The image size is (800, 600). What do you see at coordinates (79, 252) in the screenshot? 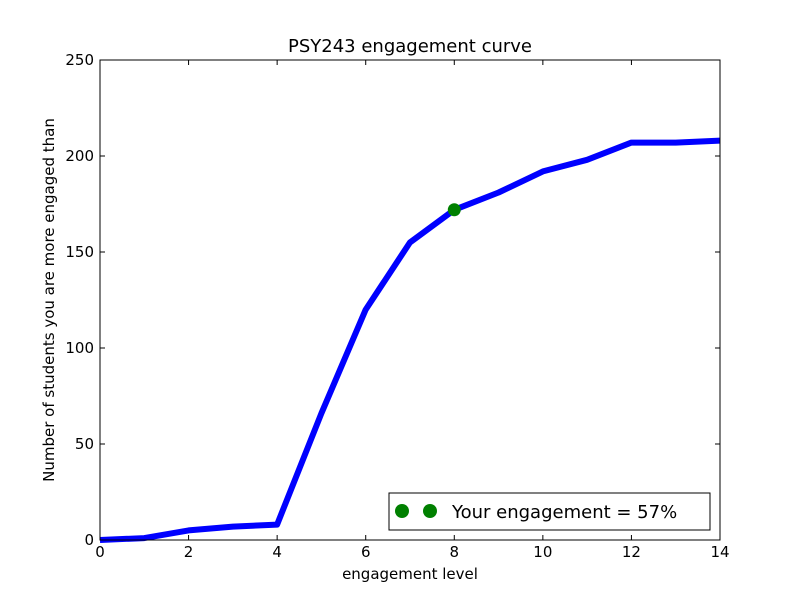
I see `y-tick-label: 150` at bounding box center [79, 252].